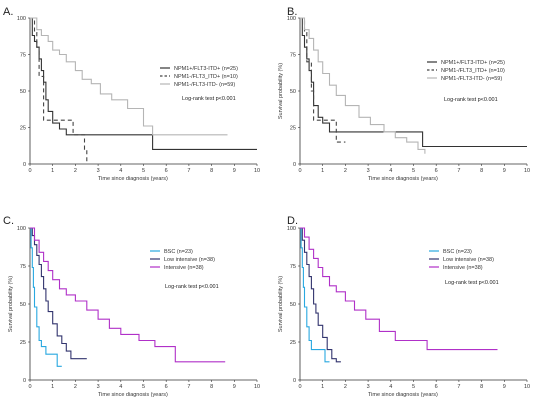 This screenshot has width=550, height=409. What do you see at coordinates (8, 221) in the screenshot?
I see `panel-letter: C.` at bounding box center [8, 221].